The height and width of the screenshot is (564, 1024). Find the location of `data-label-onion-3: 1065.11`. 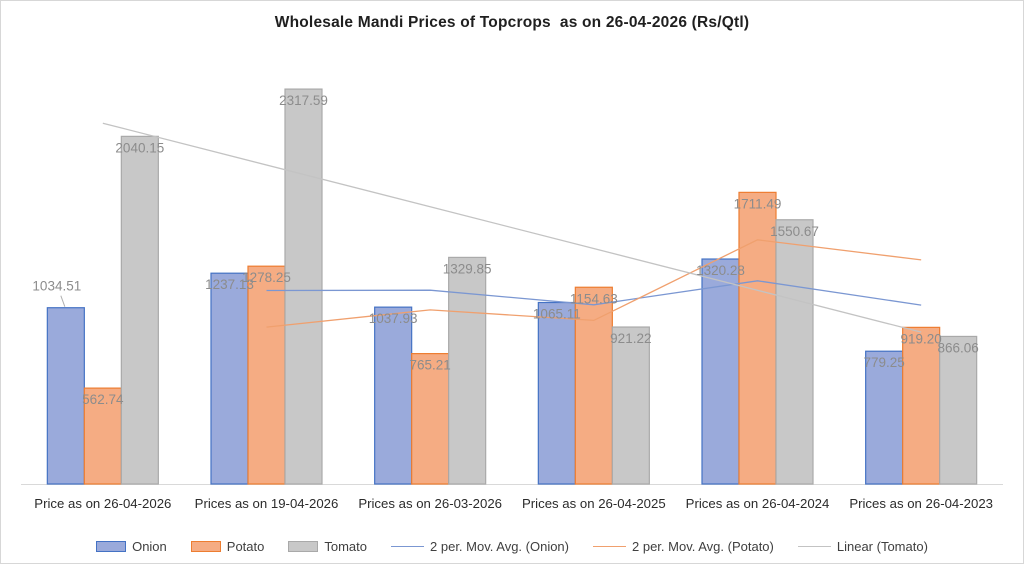

data-label-onion-3: 1065.11 is located at coordinates (557, 314).